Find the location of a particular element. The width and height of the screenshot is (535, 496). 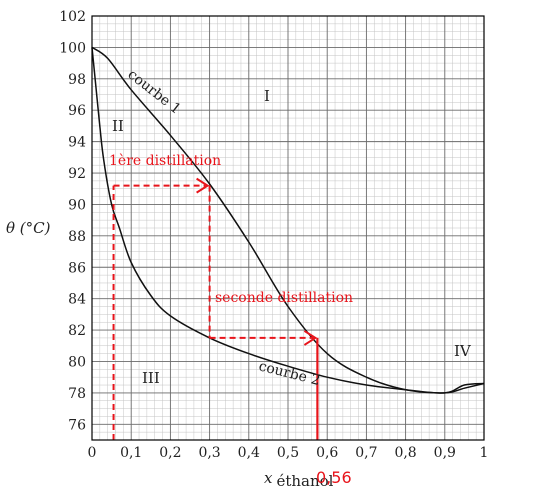

y-tick-label: 84 is located at coordinates (77, 300).